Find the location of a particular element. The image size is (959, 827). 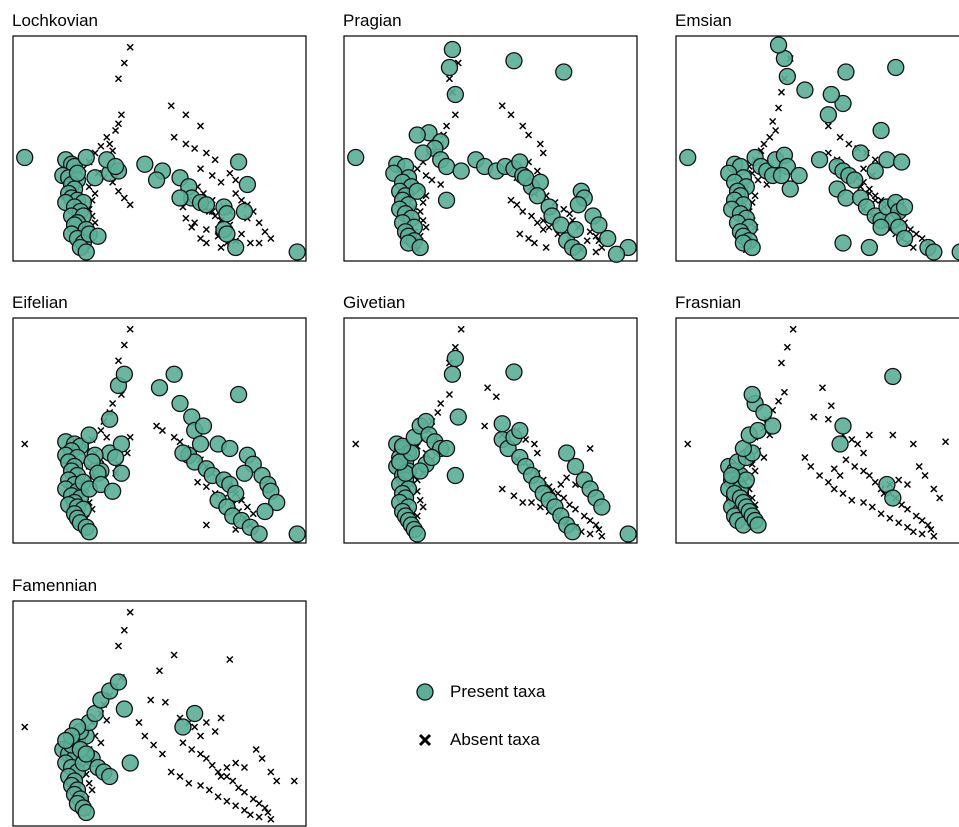

legend-label-absent: Absent taxa is located at coordinates (495, 739).